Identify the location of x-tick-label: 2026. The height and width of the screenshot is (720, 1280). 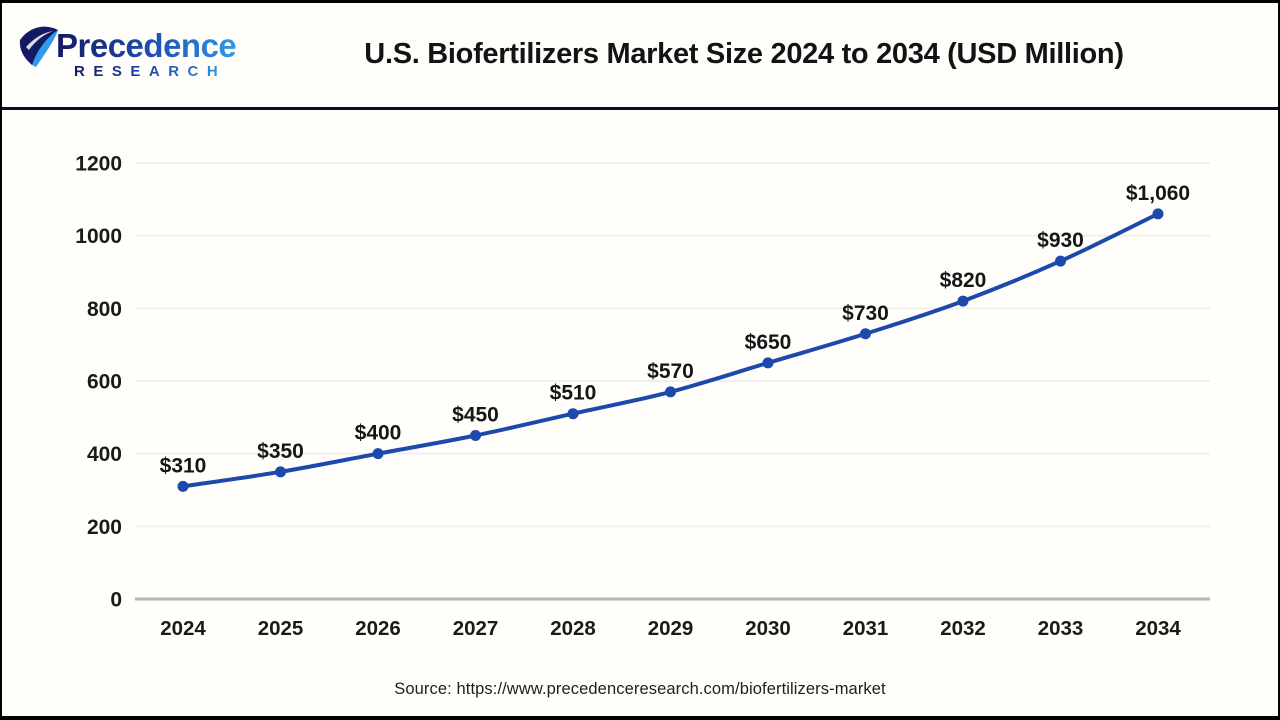
(378, 628).